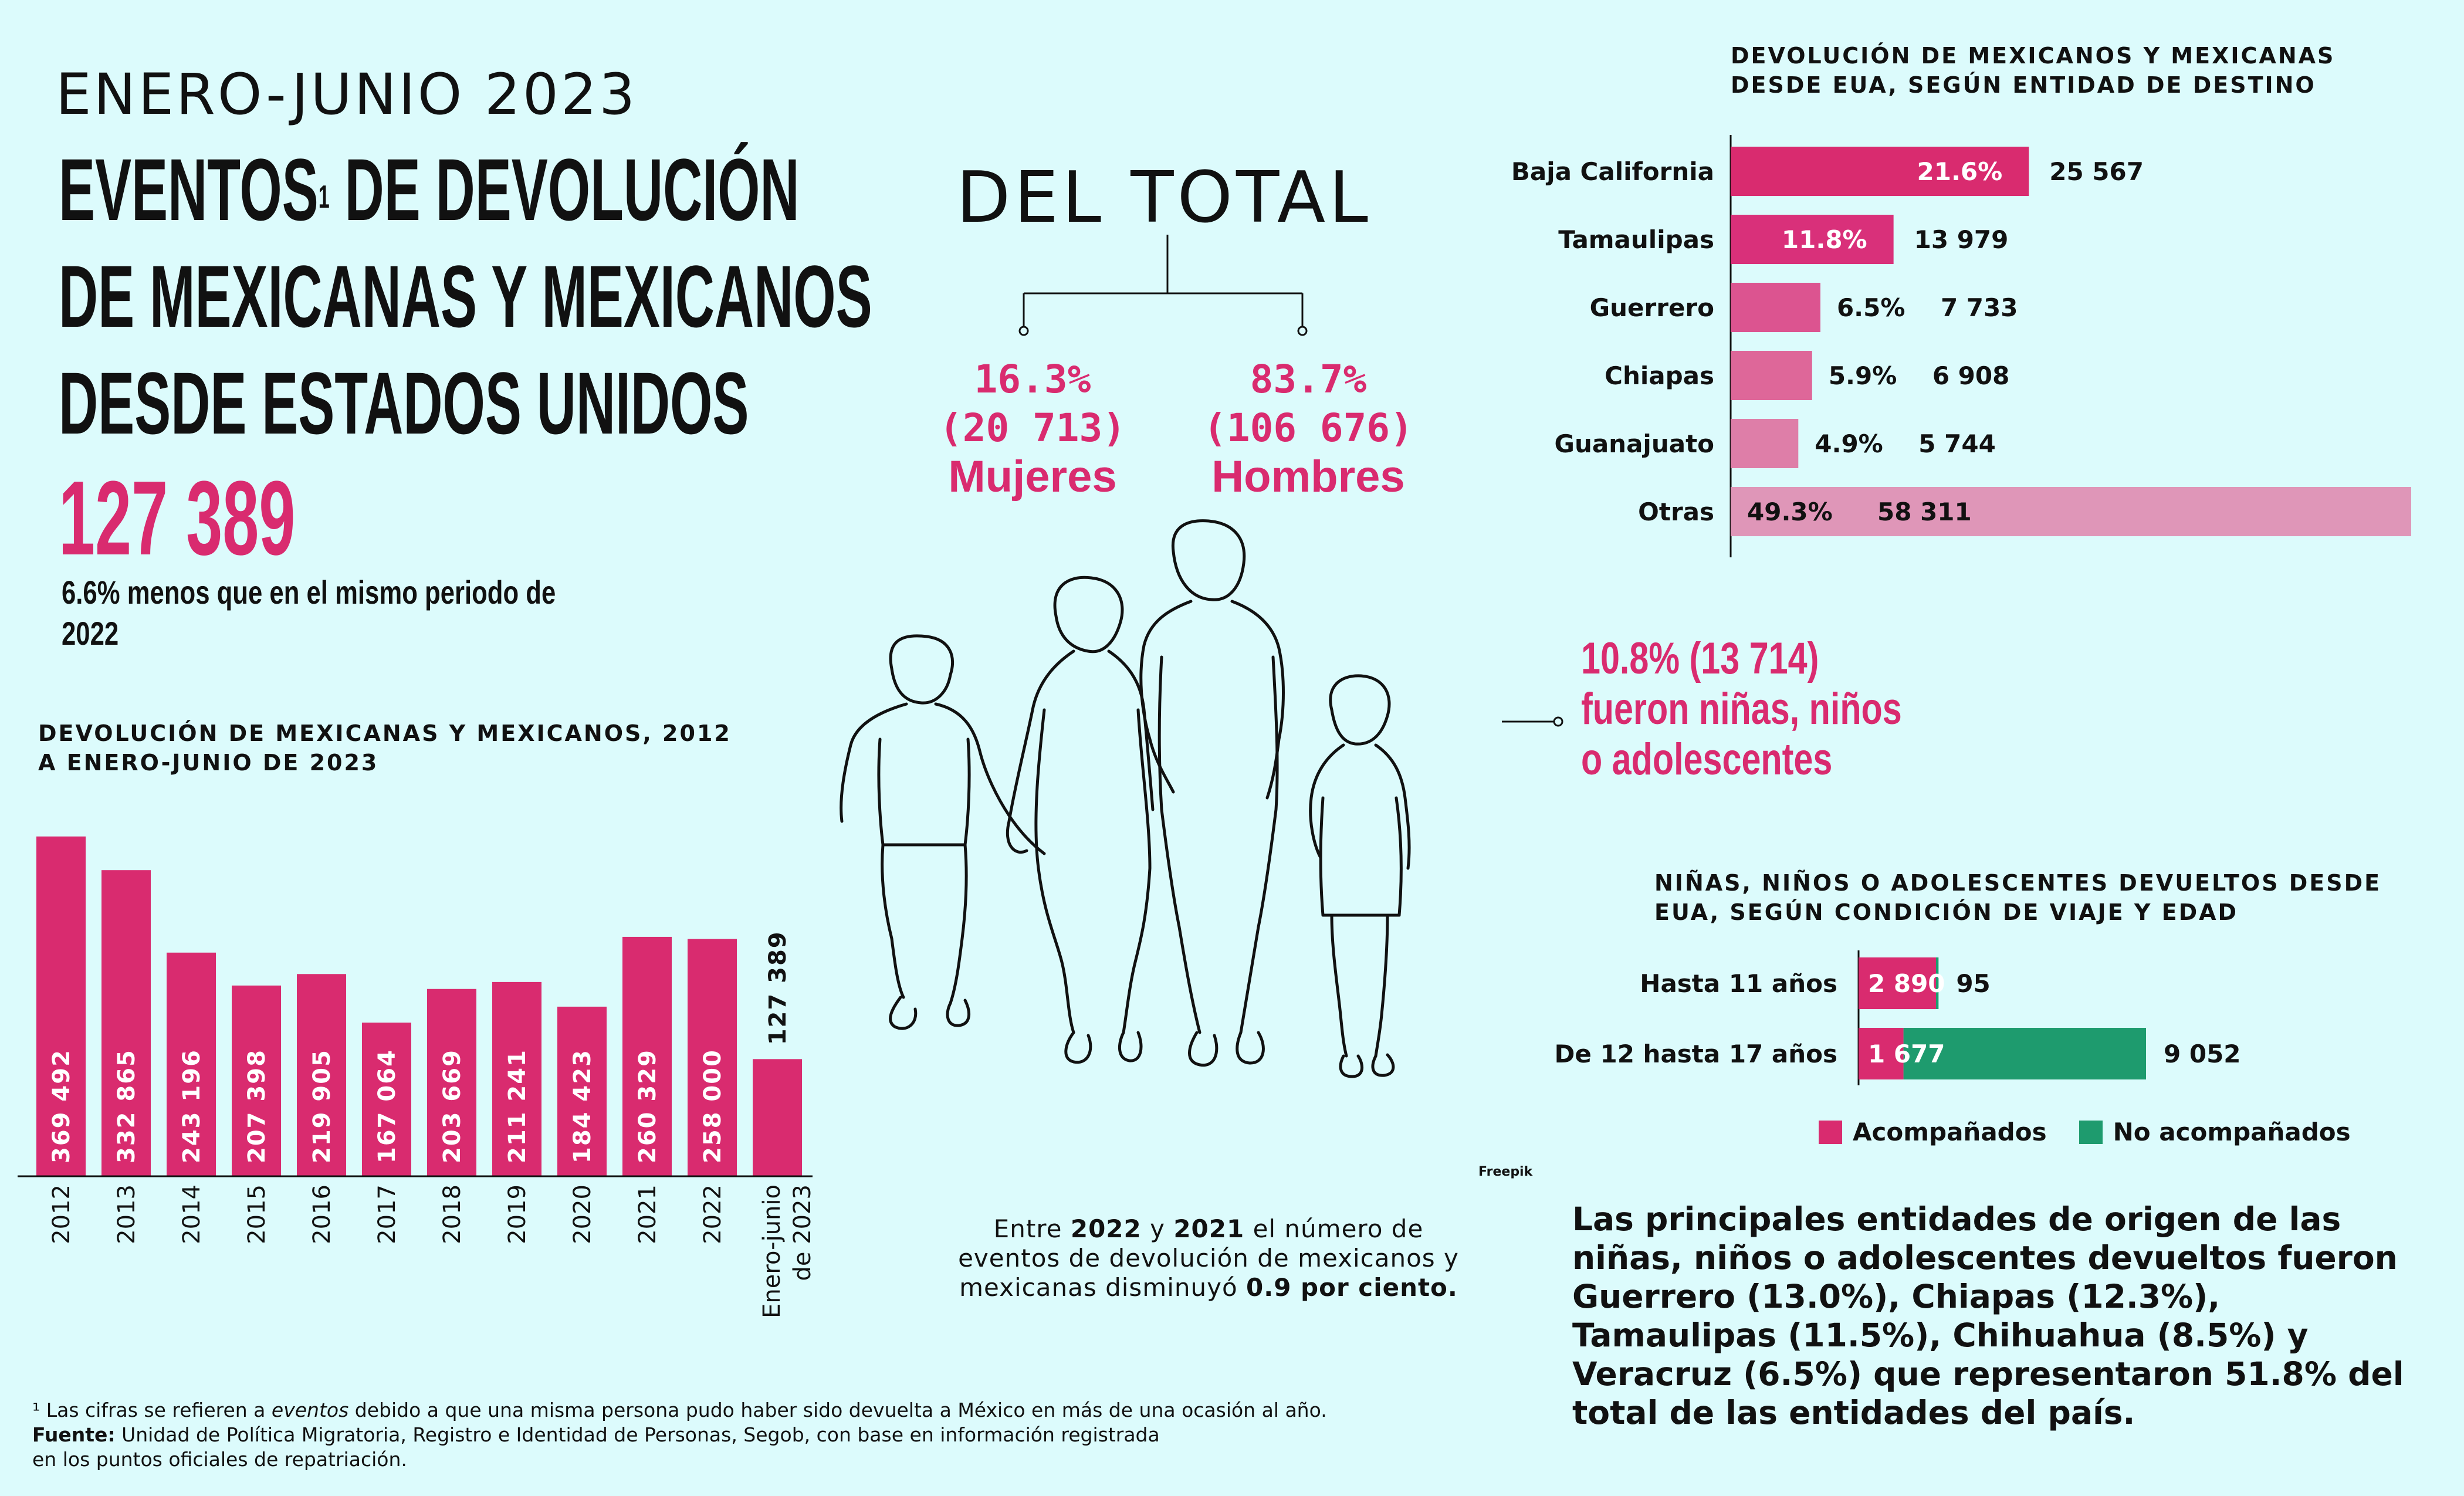  Describe the element at coordinates (1960, 171) in the screenshot. I see `entity-percent-label: 21.6%` at that location.